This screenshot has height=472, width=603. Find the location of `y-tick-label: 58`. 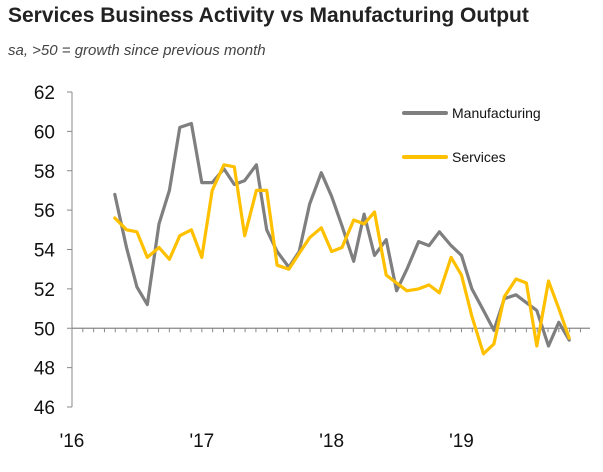

y-tick-label: 58 is located at coordinates (44, 172).